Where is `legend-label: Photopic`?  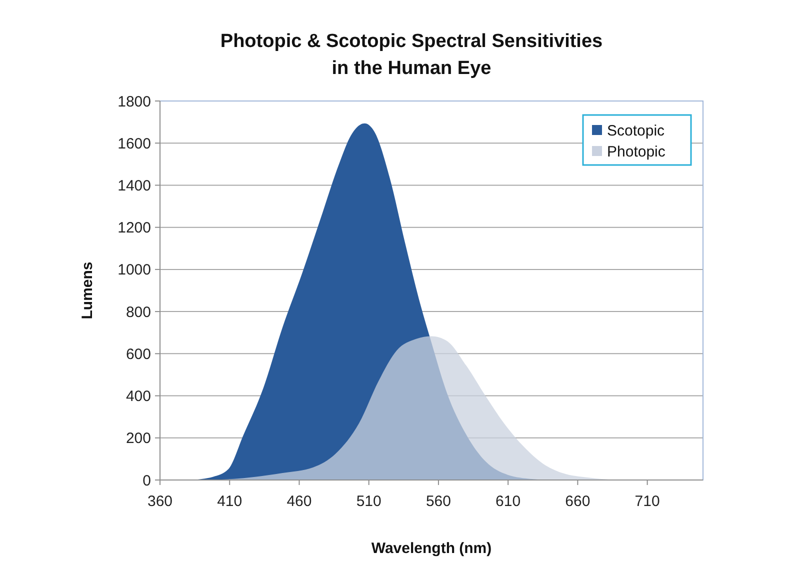
legend-label: Photopic is located at coordinates (636, 151).